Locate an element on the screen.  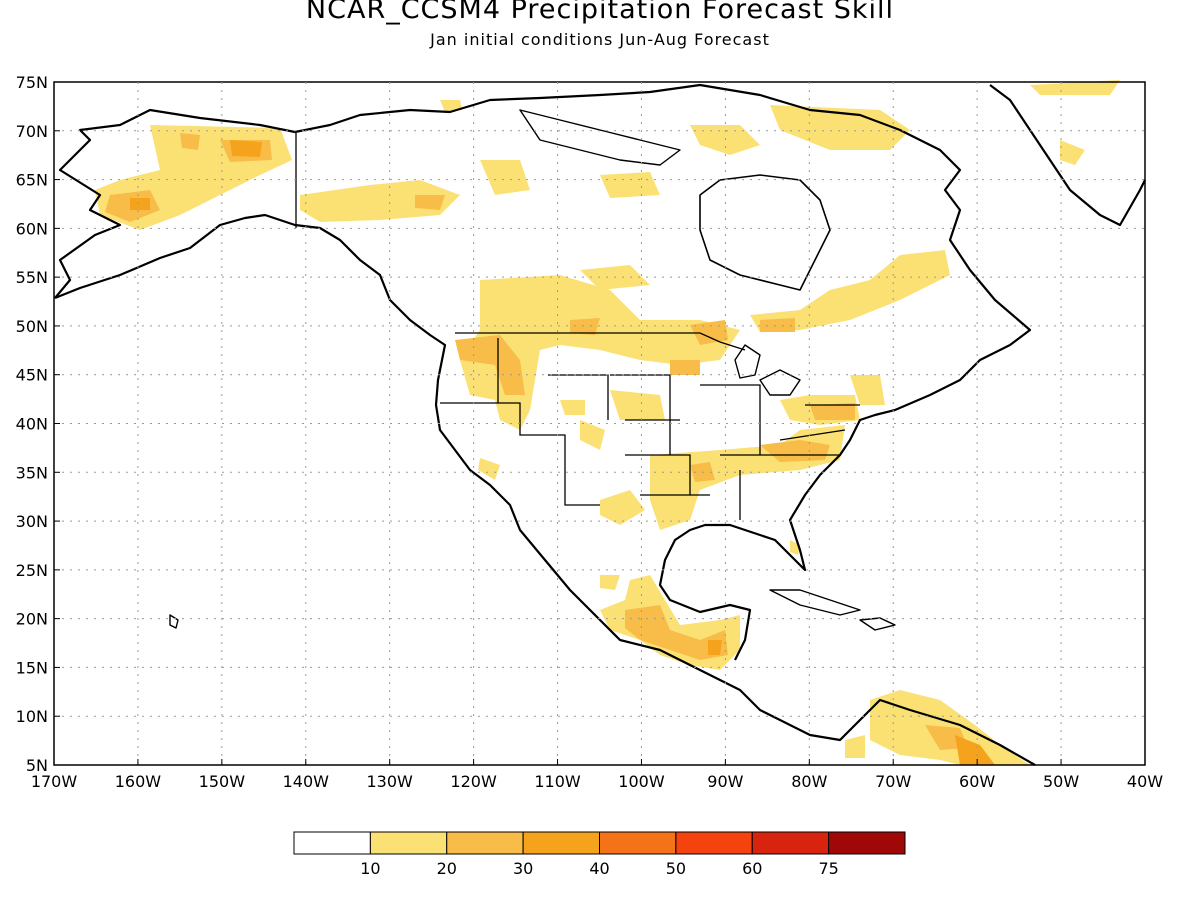
lon-tick-label: 170W is located at coordinates (54, 781).